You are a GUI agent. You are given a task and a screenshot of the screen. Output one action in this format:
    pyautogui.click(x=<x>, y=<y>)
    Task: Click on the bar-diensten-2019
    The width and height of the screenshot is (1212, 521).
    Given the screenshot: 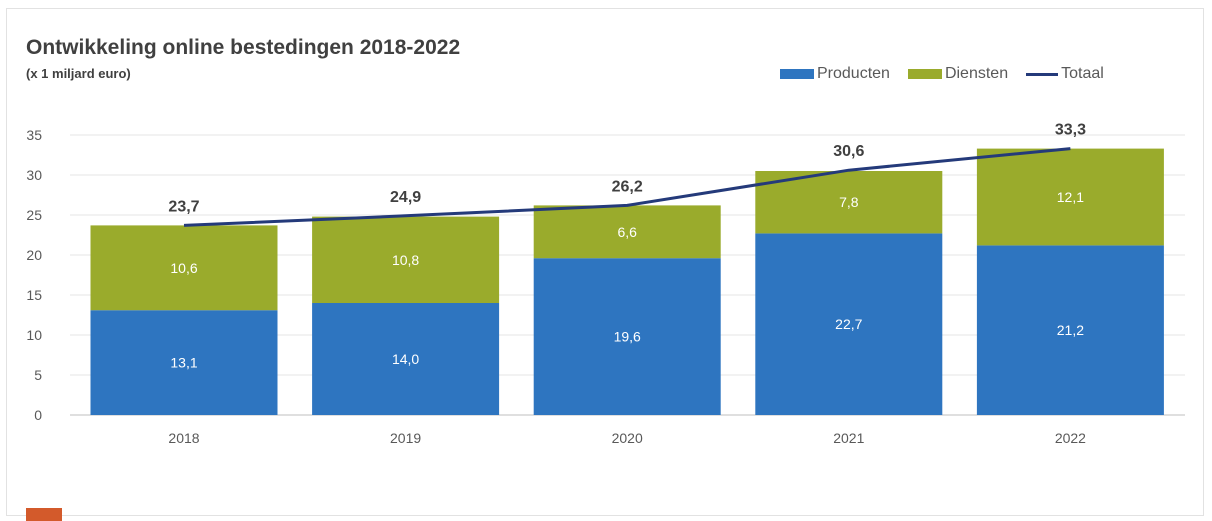 What is the action you would take?
    pyautogui.click(x=406, y=259)
    